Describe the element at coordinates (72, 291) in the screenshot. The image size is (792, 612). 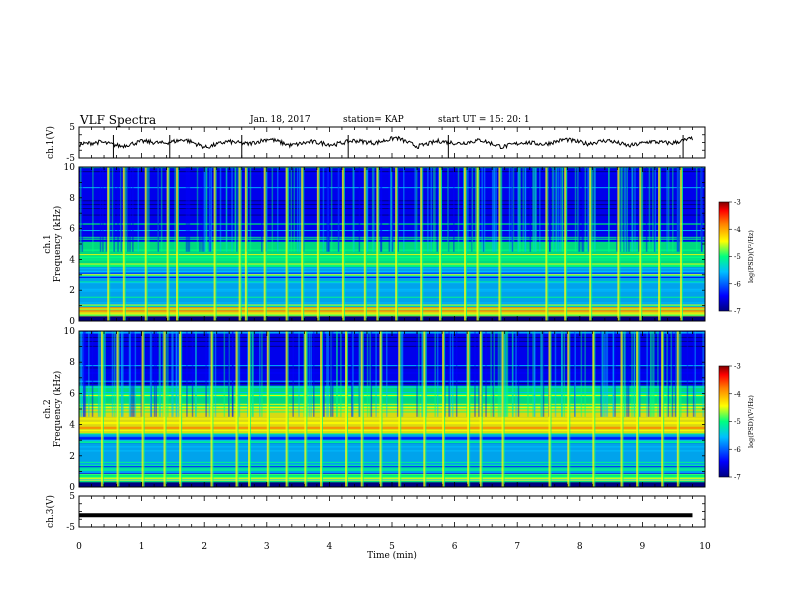
I see `ch1-freq-tick-label: 2` at that location.